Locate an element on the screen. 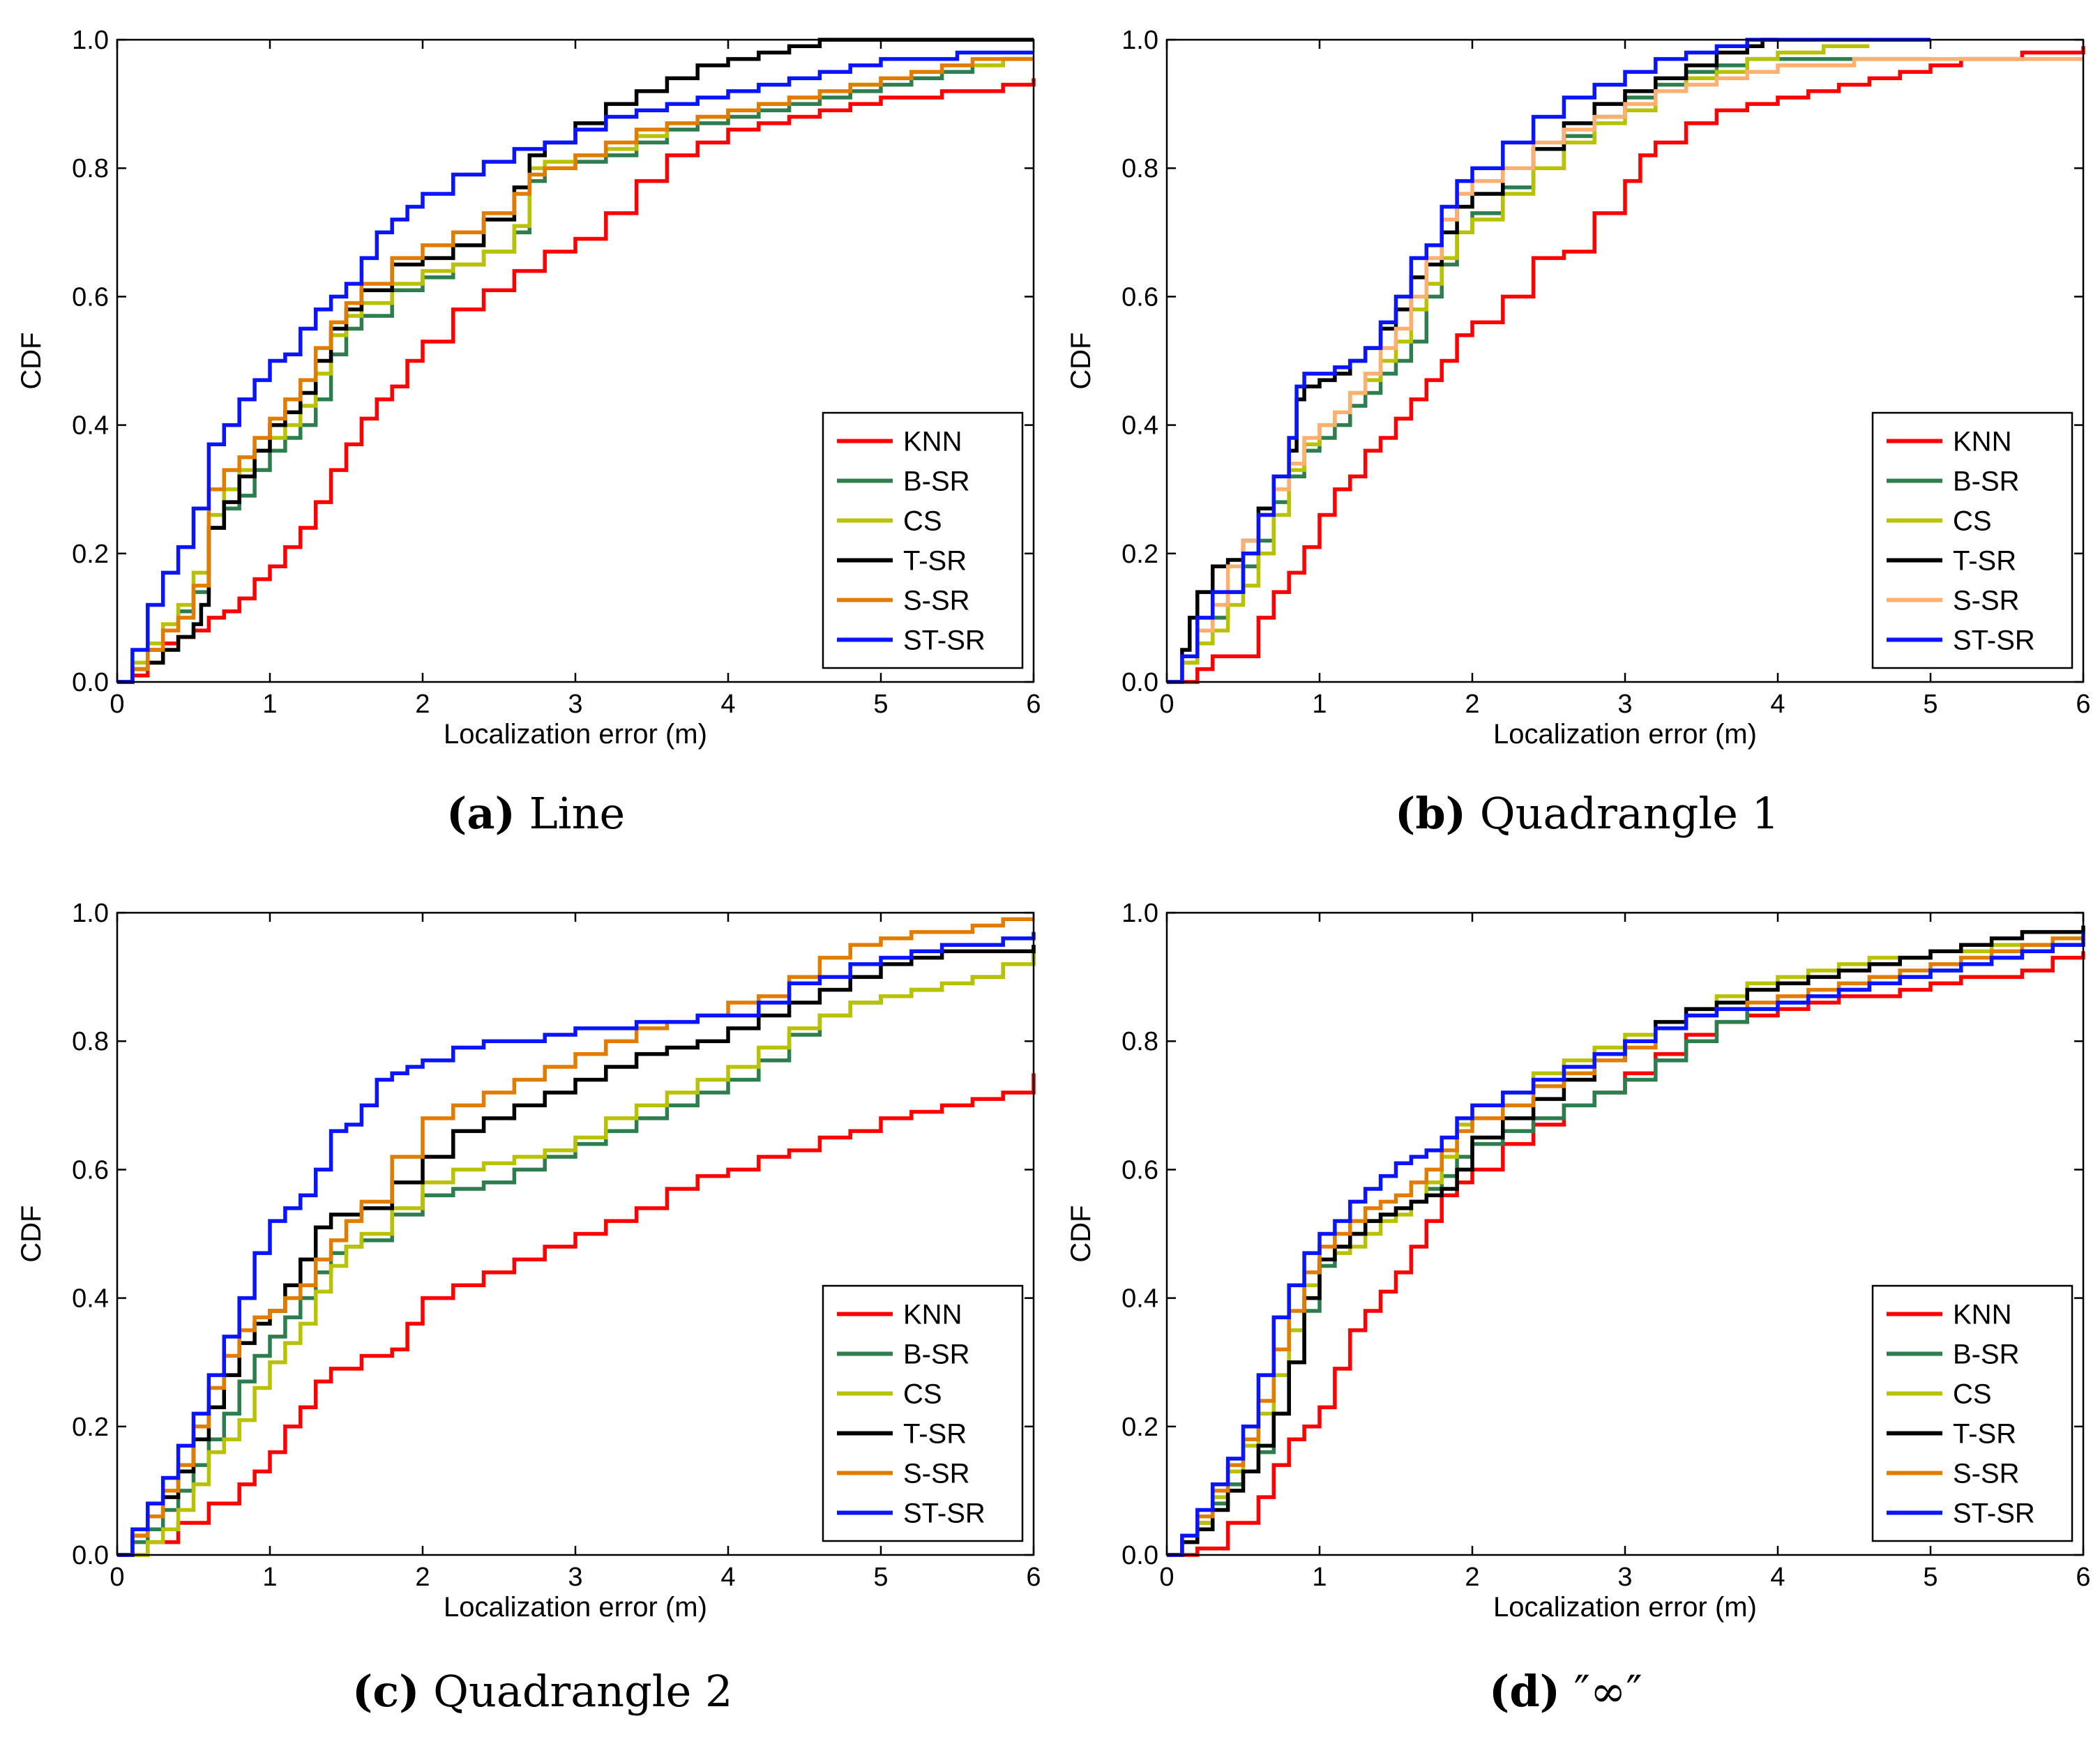  caption-letter: (b) is located at coordinates (1431, 814).